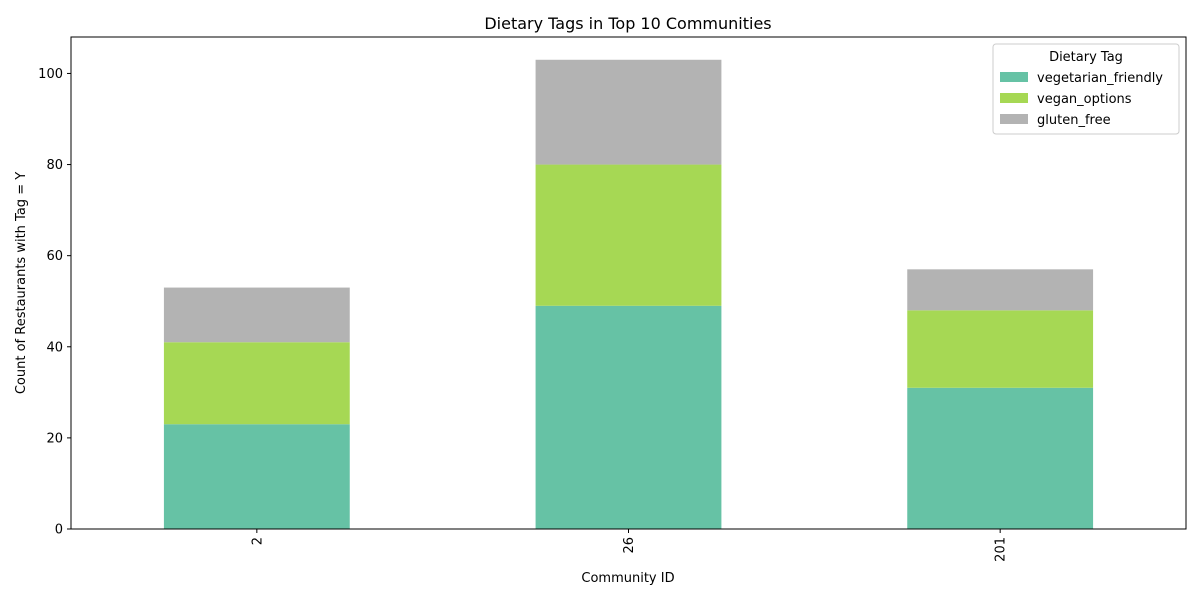 This screenshot has width=1200, height=600. Describe the element at coordinates (54, 302) in the screenshot. I see `y-axis: 0 20 40 60 80 100` at that location.